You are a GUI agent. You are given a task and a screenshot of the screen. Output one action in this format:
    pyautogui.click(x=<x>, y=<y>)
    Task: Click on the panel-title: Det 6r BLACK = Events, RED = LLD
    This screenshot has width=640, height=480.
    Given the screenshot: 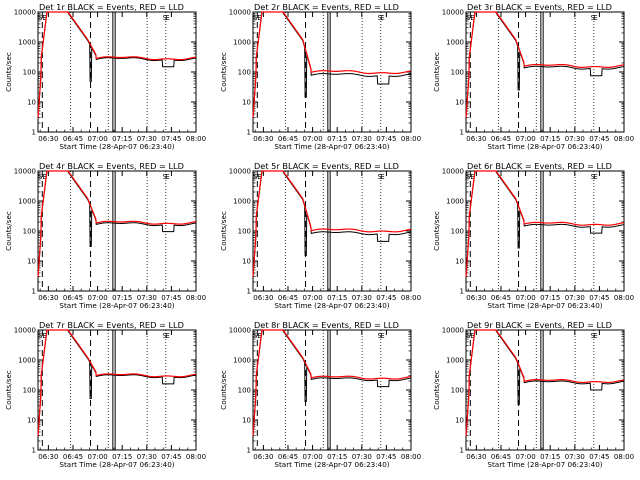 What is the action you would take?
    pyautogui.click(x=539, y=166)
    